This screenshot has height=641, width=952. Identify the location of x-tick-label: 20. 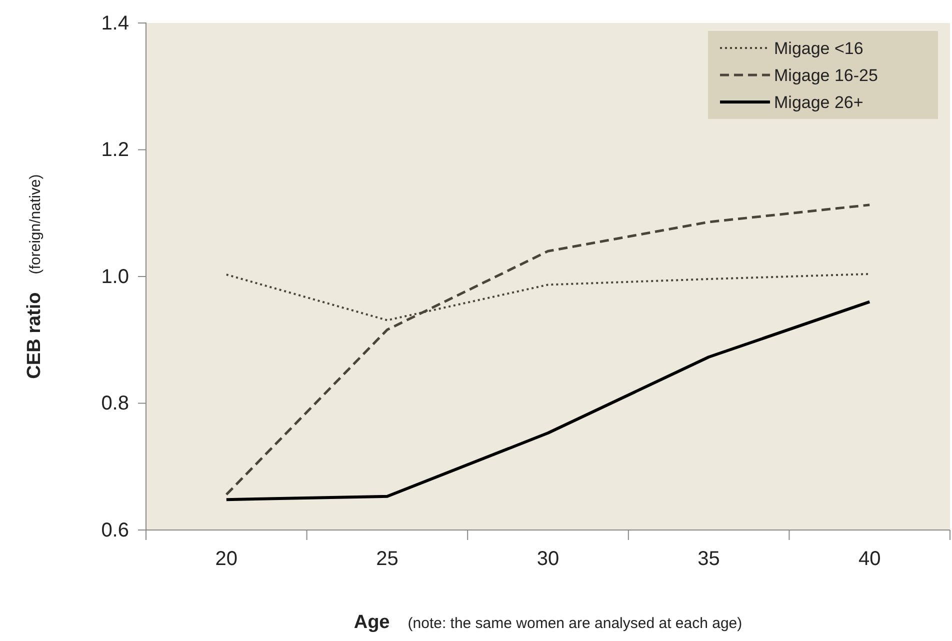
(226, 559).